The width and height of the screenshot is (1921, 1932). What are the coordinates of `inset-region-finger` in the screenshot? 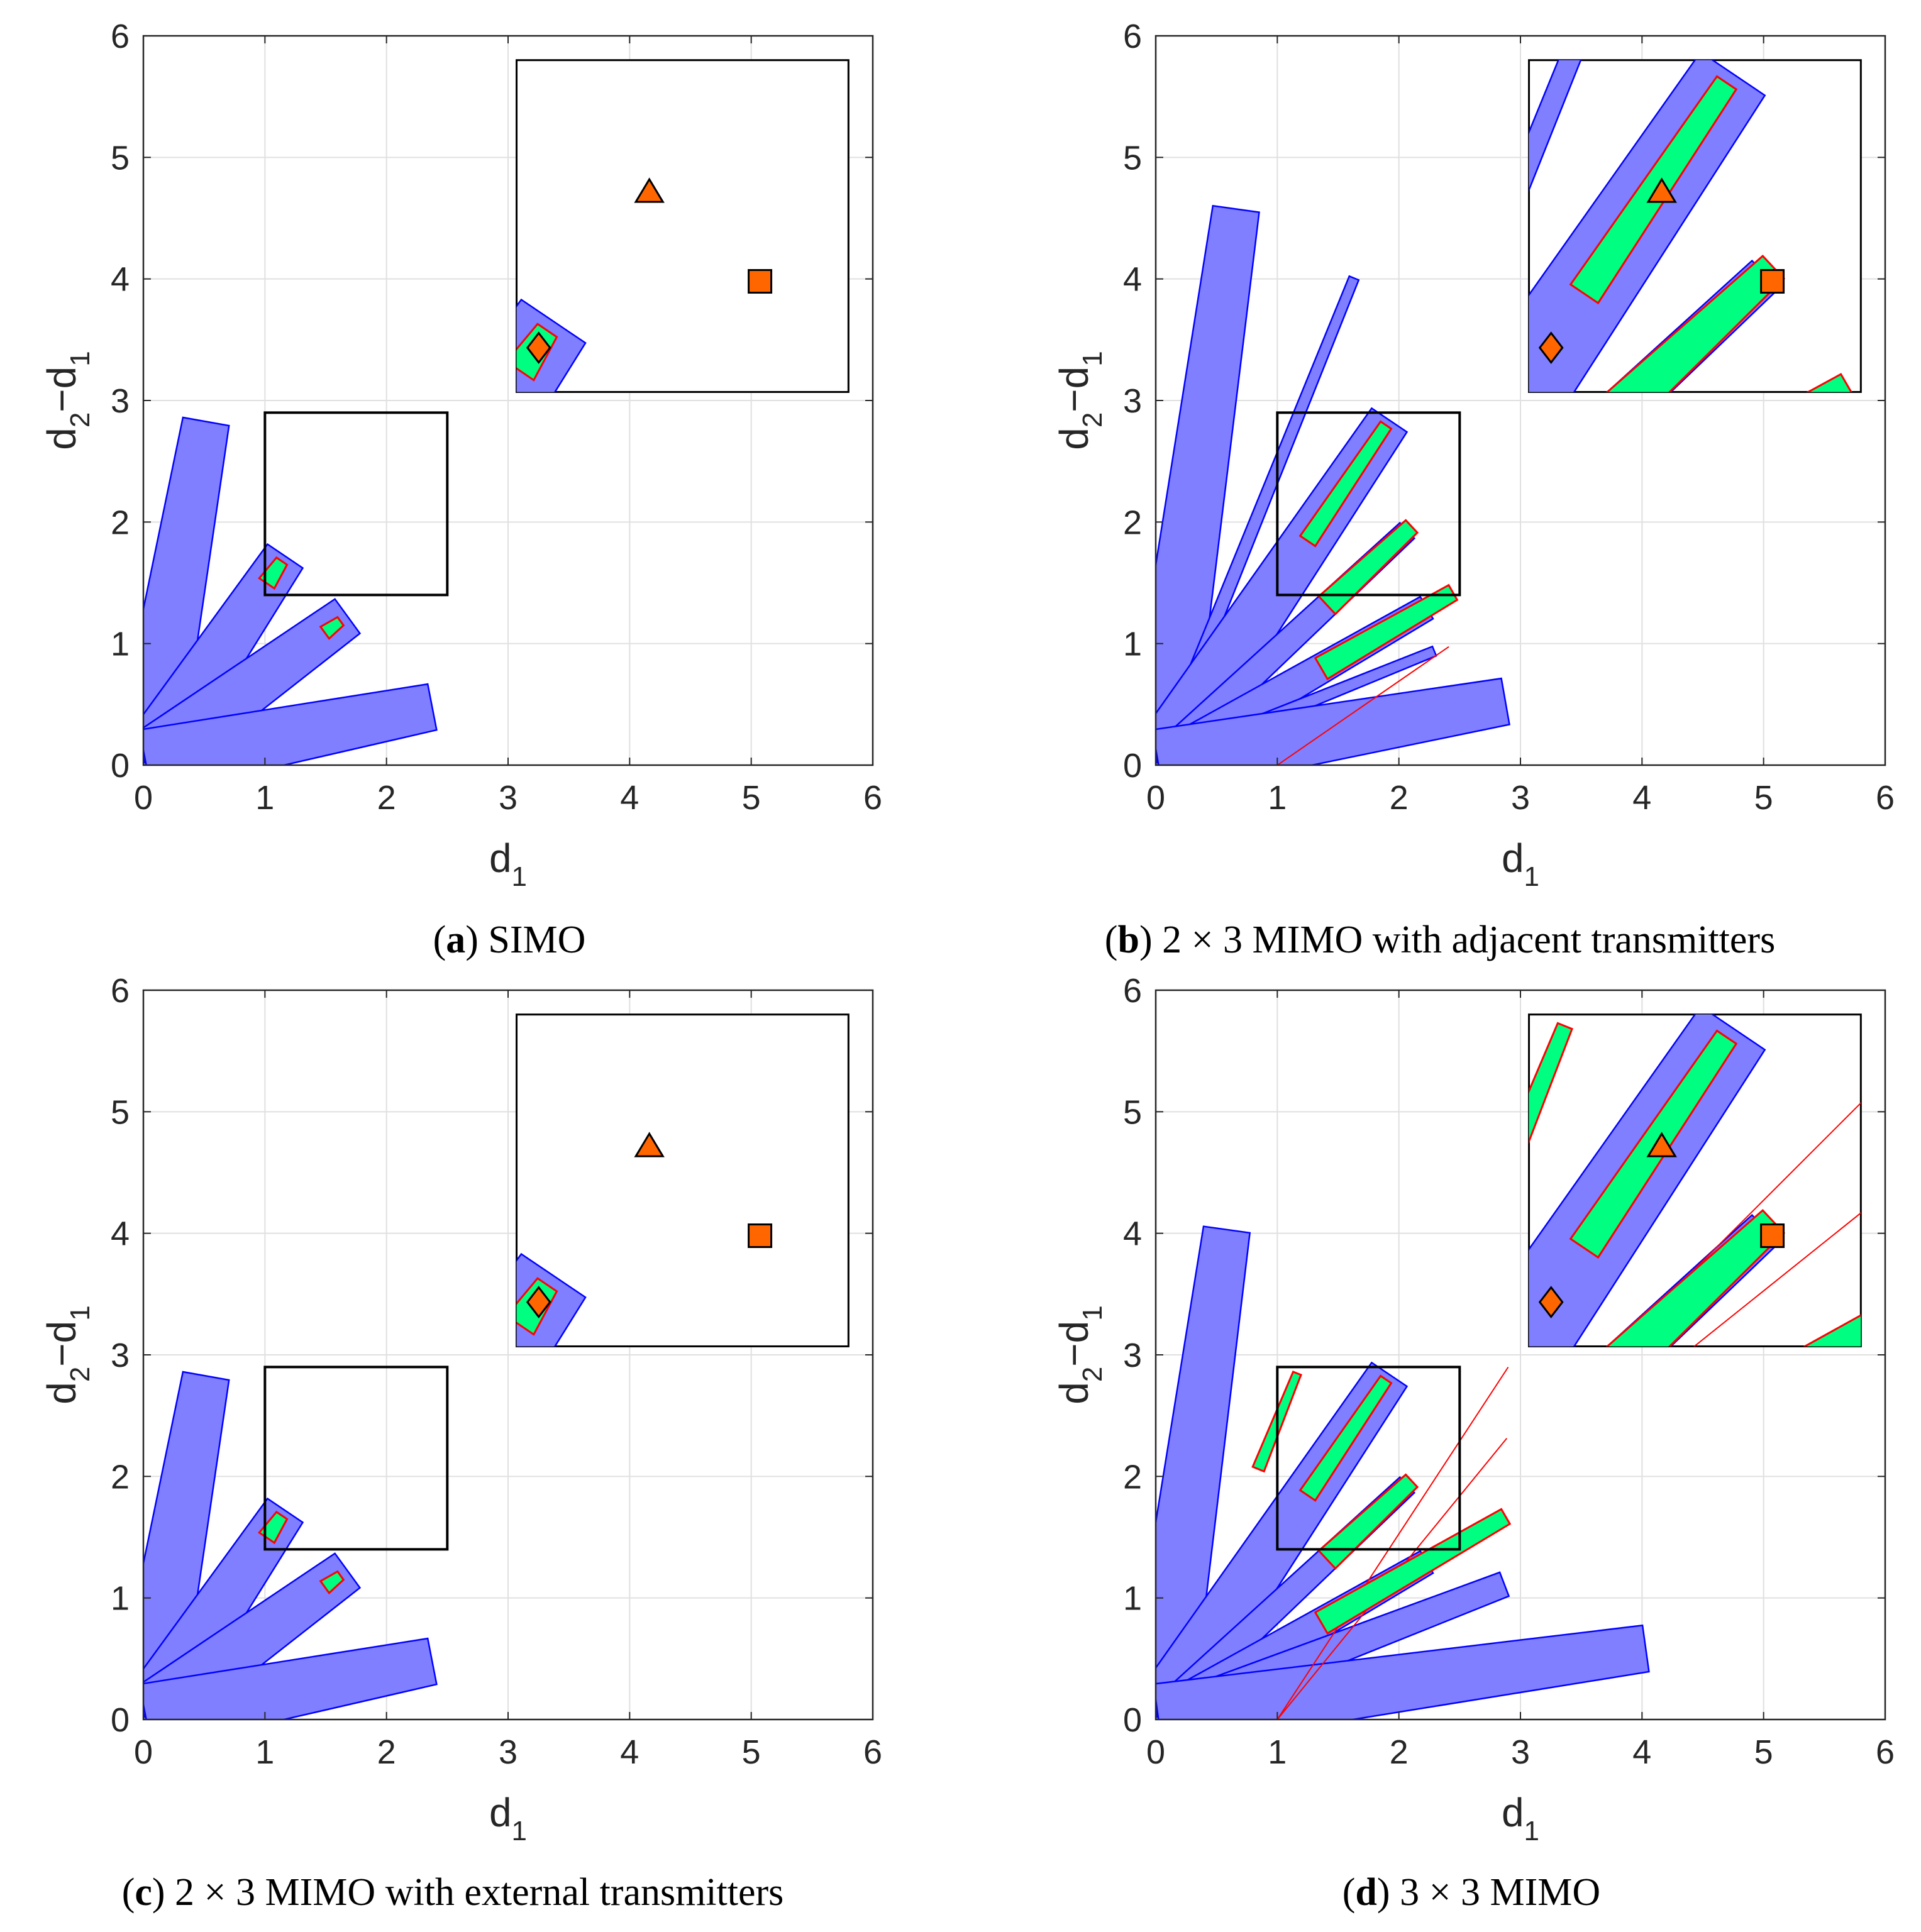 It's located at (1555, 126).